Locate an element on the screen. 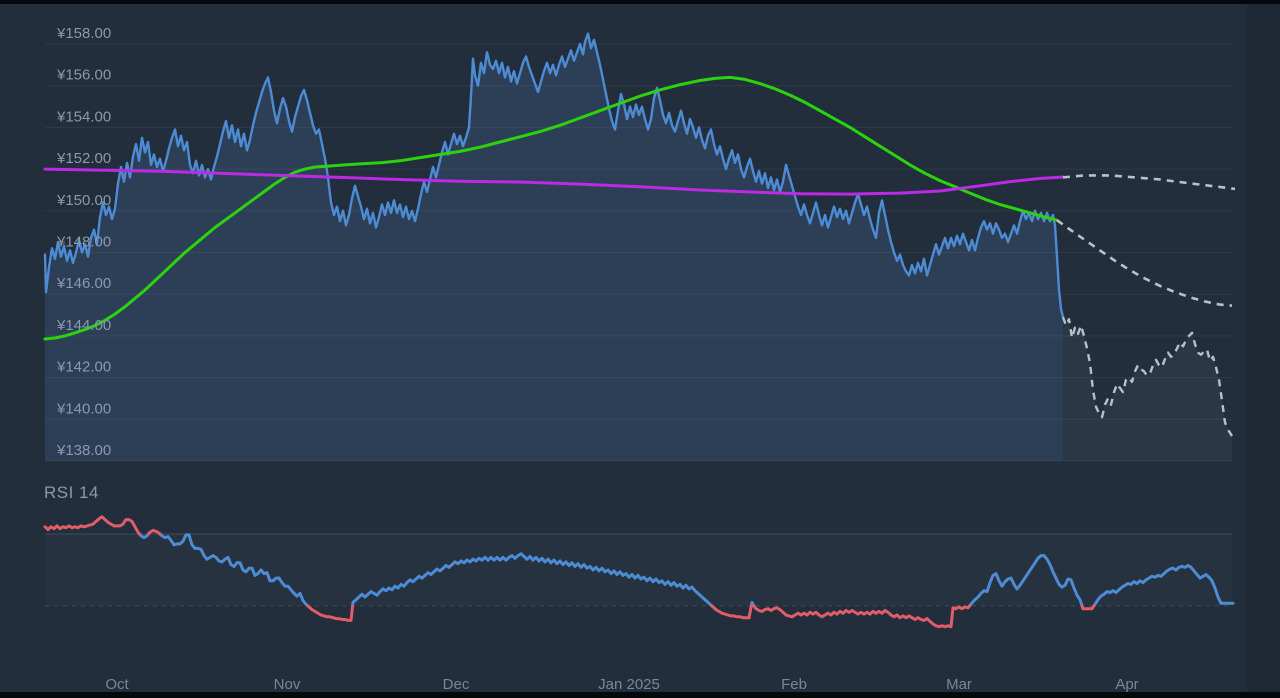 This screenshot has width=1280, height=698. price-tick-label: ¥144.00 is located at coordinates (83, 325).